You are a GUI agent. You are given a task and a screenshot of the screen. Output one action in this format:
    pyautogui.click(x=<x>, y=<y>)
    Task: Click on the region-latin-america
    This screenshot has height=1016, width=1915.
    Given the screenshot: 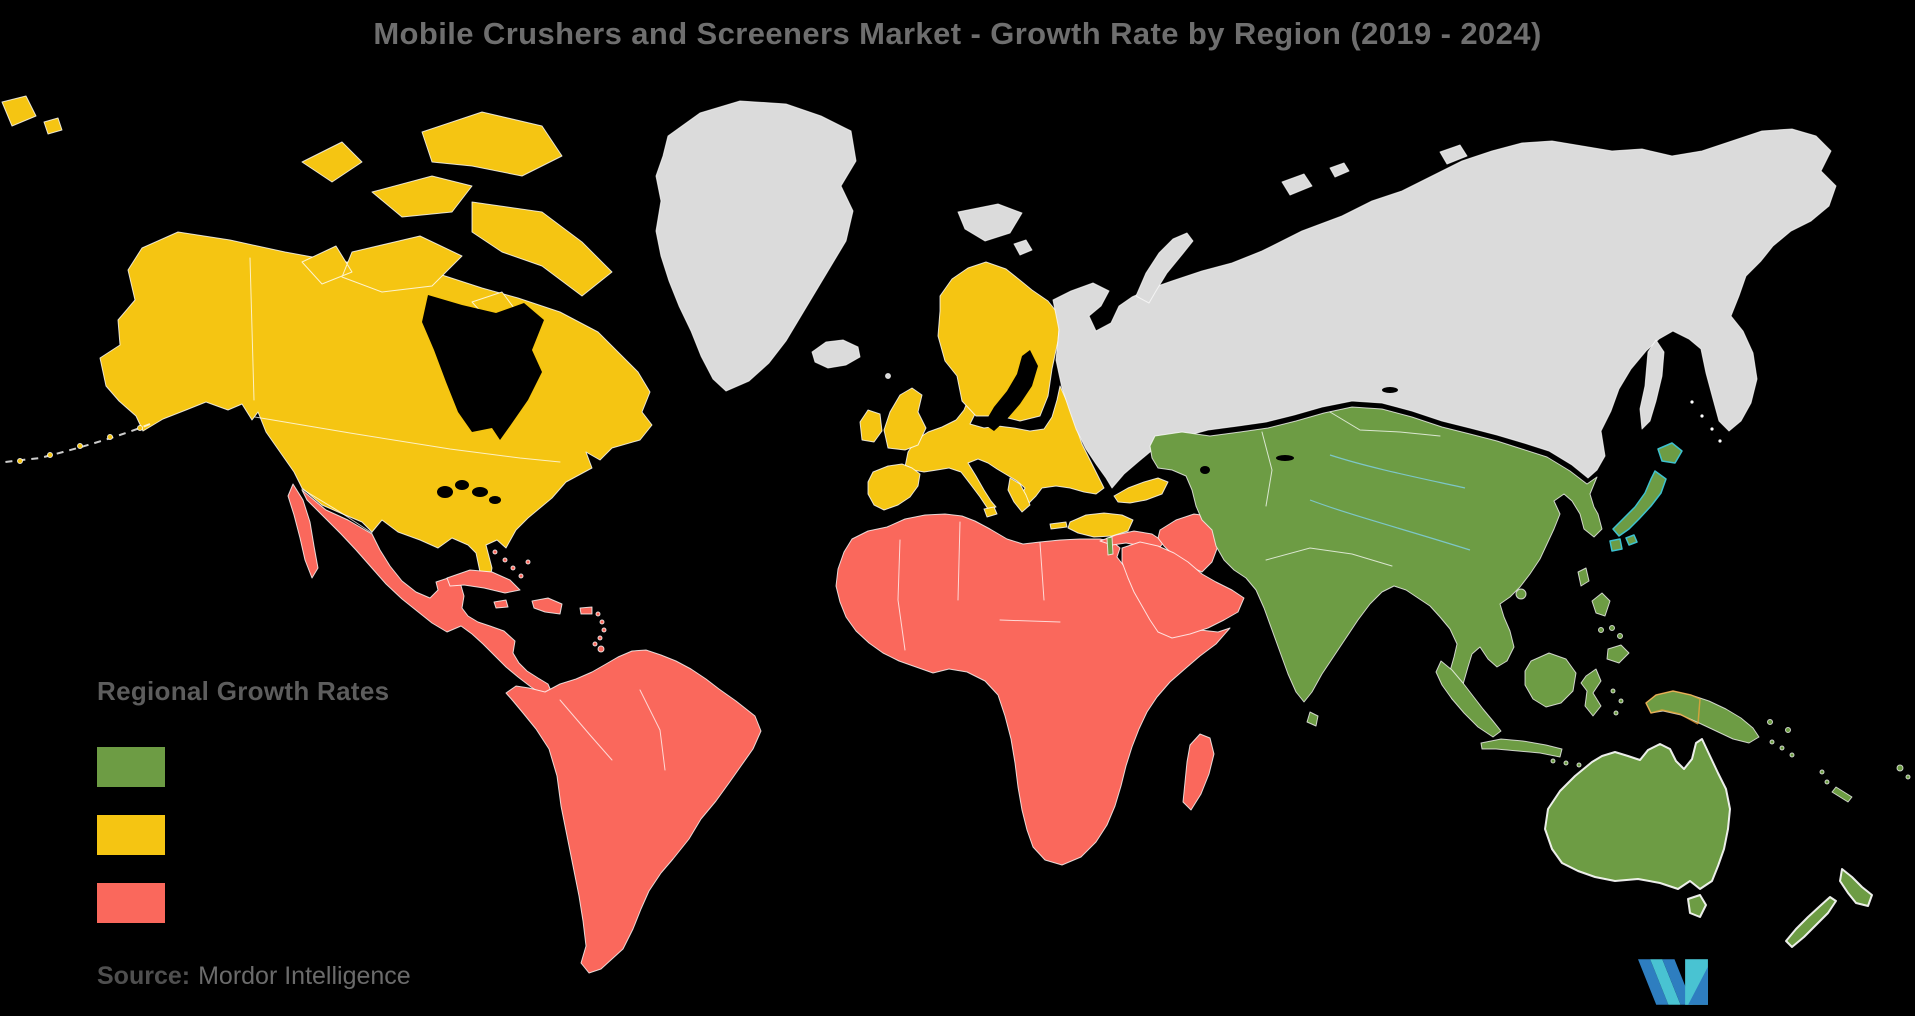 What is the action you would take?
    pyautogui.click(x=524, y=728)
    